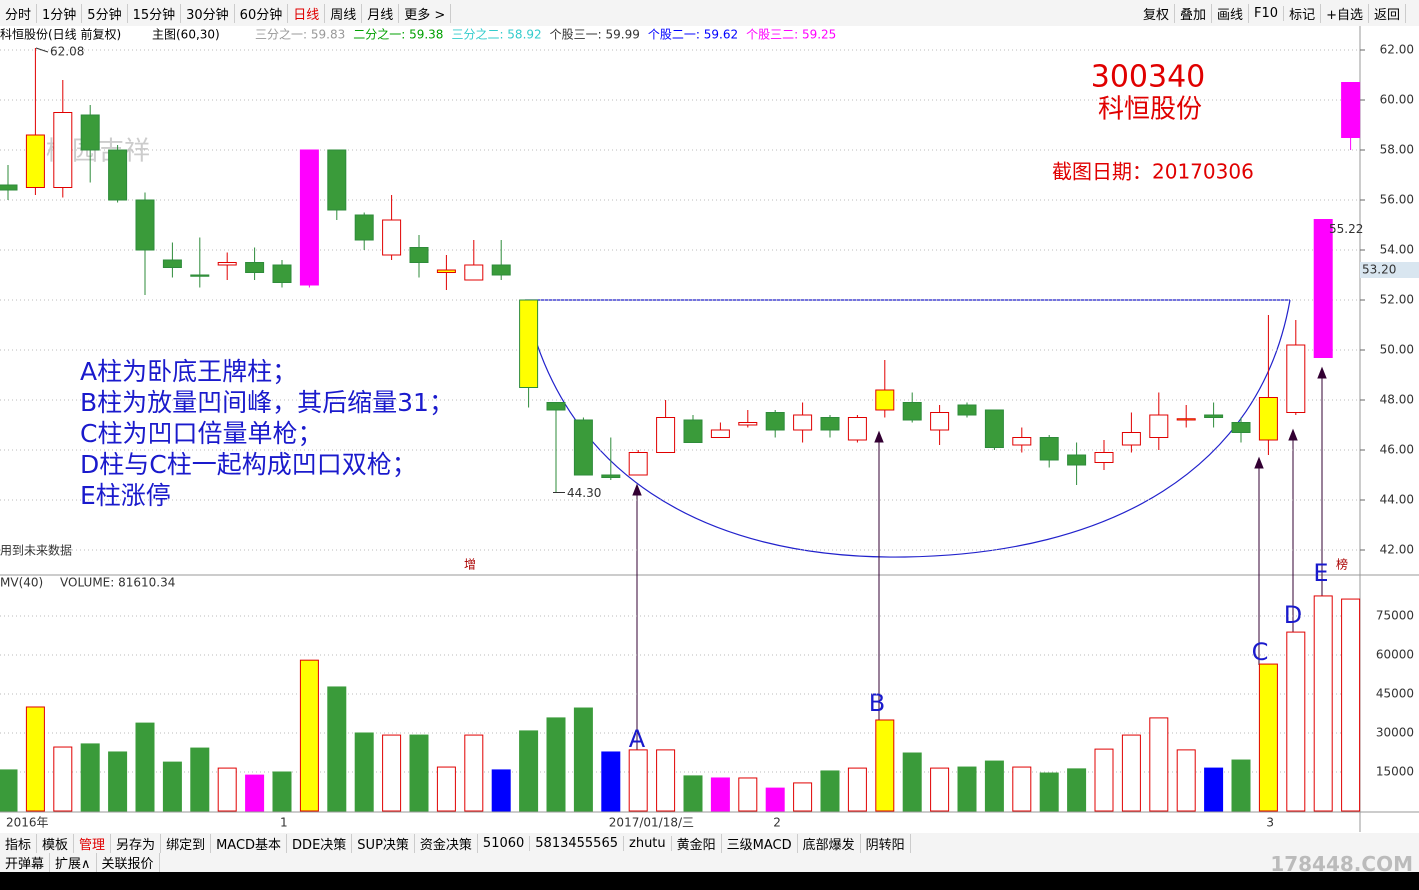 This screenshot has height=890, width=1419. Describe the element at coordinates (1397, 150) in the screenshot. I see `y-tick-label: 58.00` at that location.